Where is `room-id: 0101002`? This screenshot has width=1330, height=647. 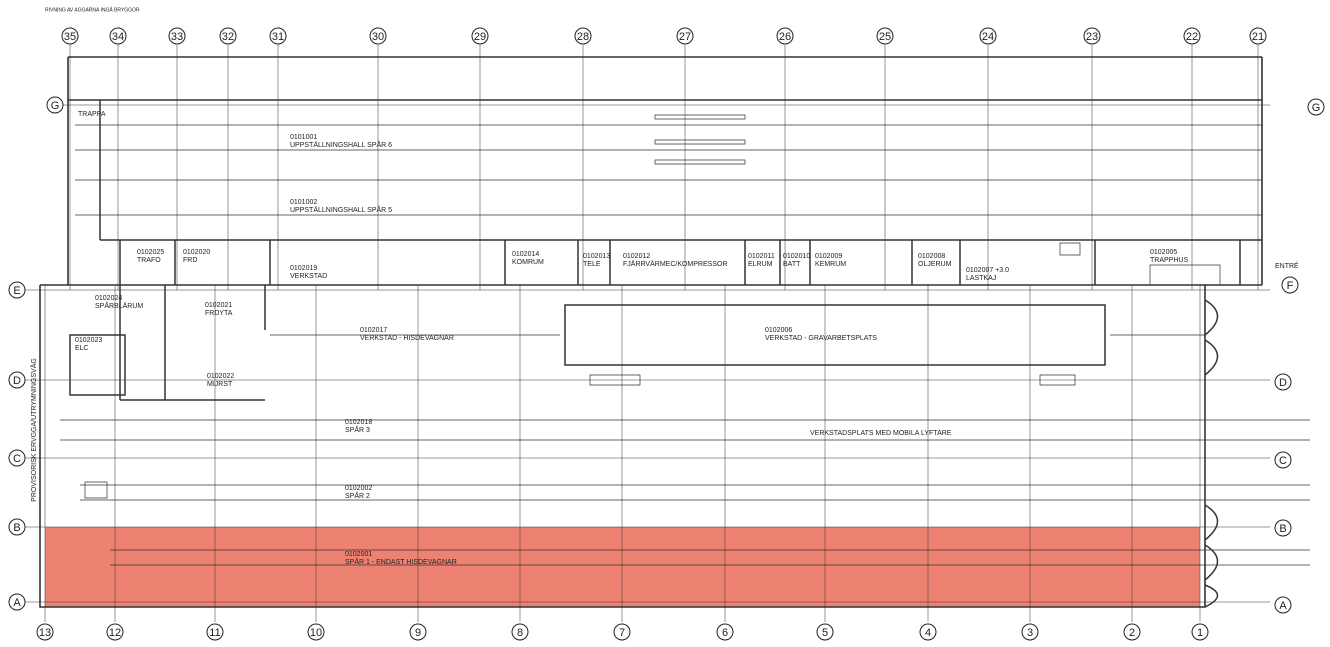
room-id: 0101002 is located at coordinates (303, 202).